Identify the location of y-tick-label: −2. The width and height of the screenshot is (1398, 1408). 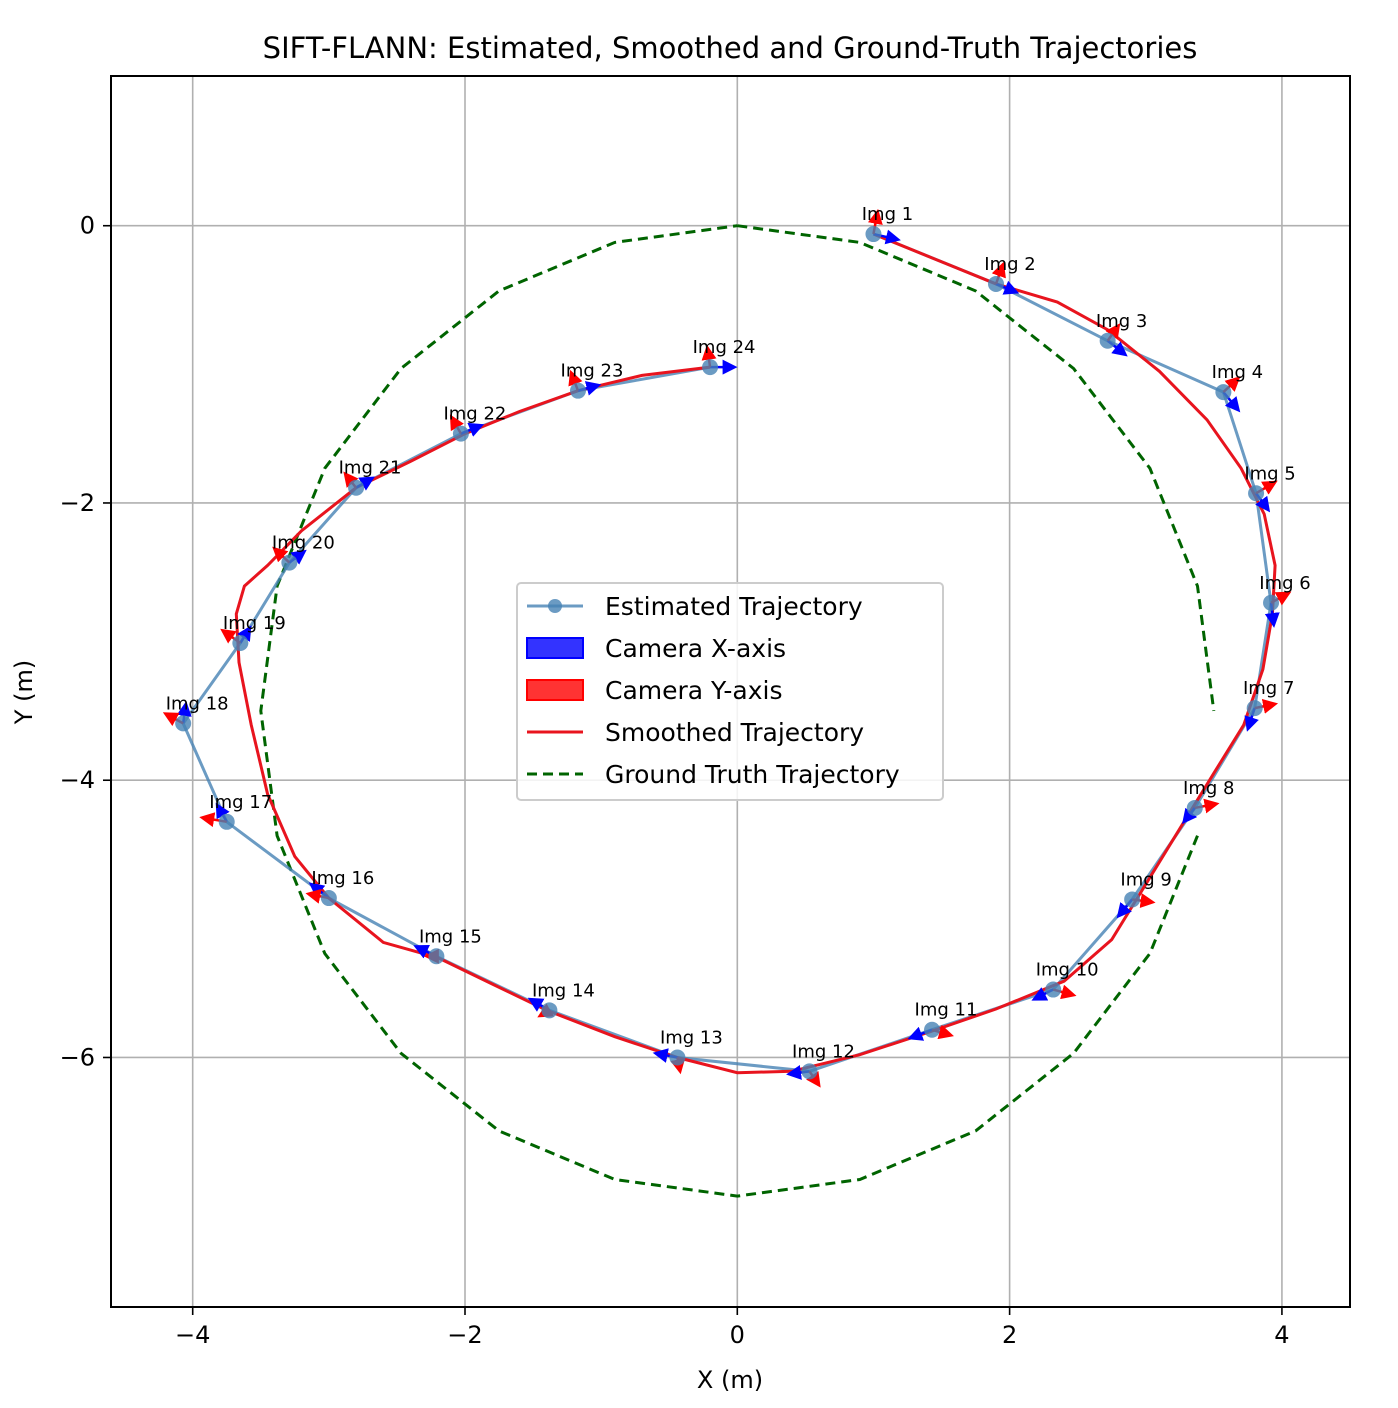
(77, 503).